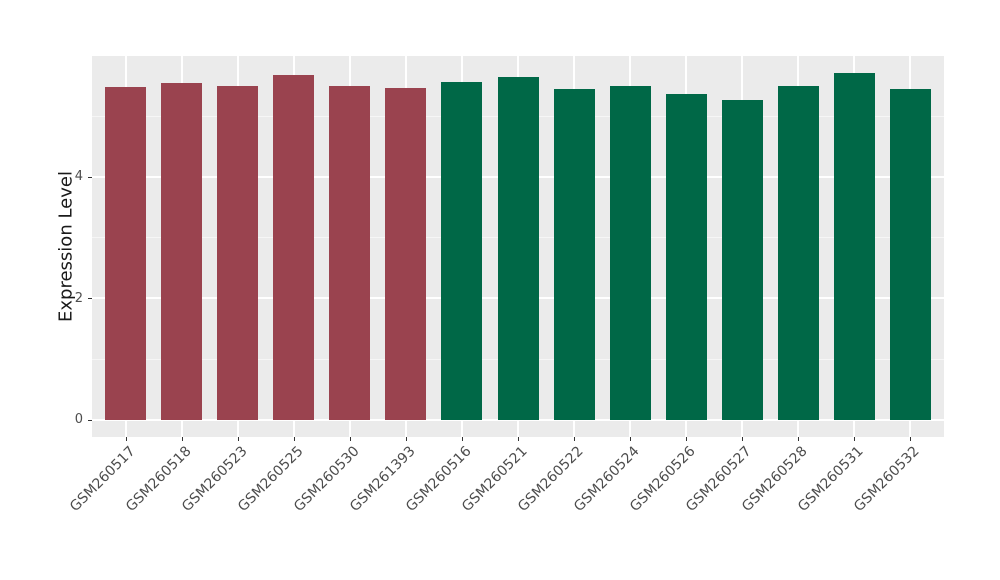 This screenshot has width=1000, height=580. Describe the element at coordinates (78, 176) in the screenshot. I see `y-tick-label: 4` at that location.